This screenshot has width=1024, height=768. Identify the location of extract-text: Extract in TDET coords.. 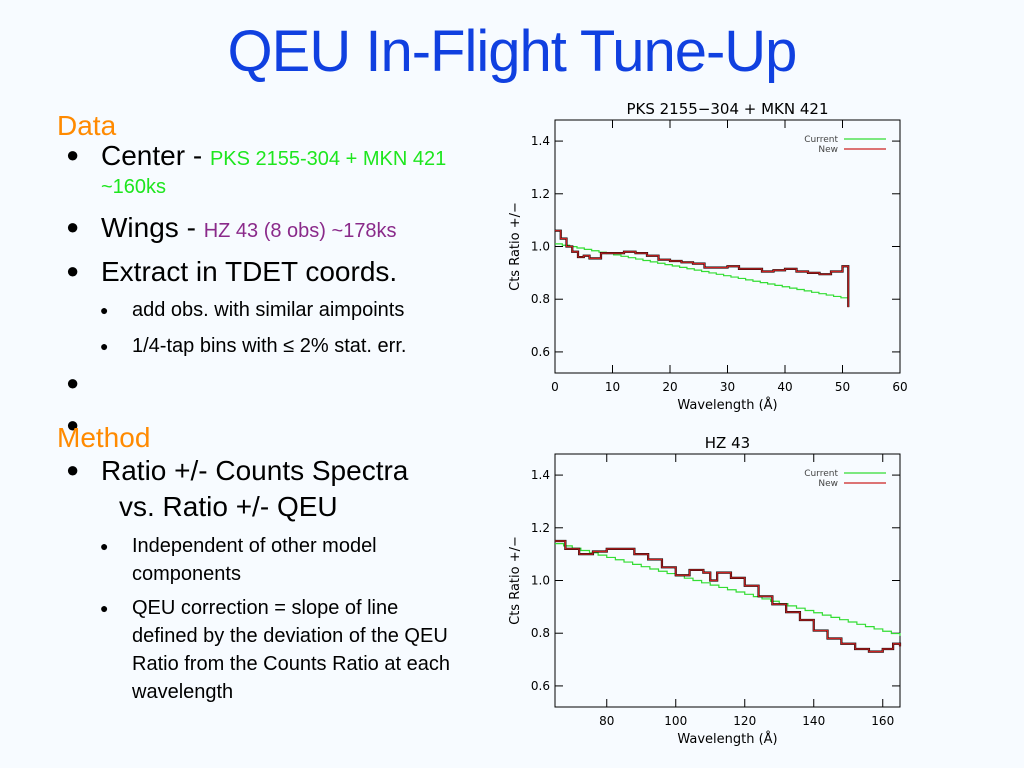
(249, 271).